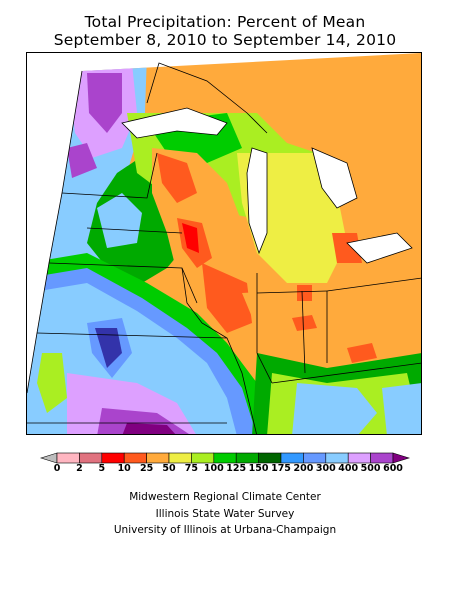 The image size is (450, 600). I want to click on no-data-area, so click(54, 223).